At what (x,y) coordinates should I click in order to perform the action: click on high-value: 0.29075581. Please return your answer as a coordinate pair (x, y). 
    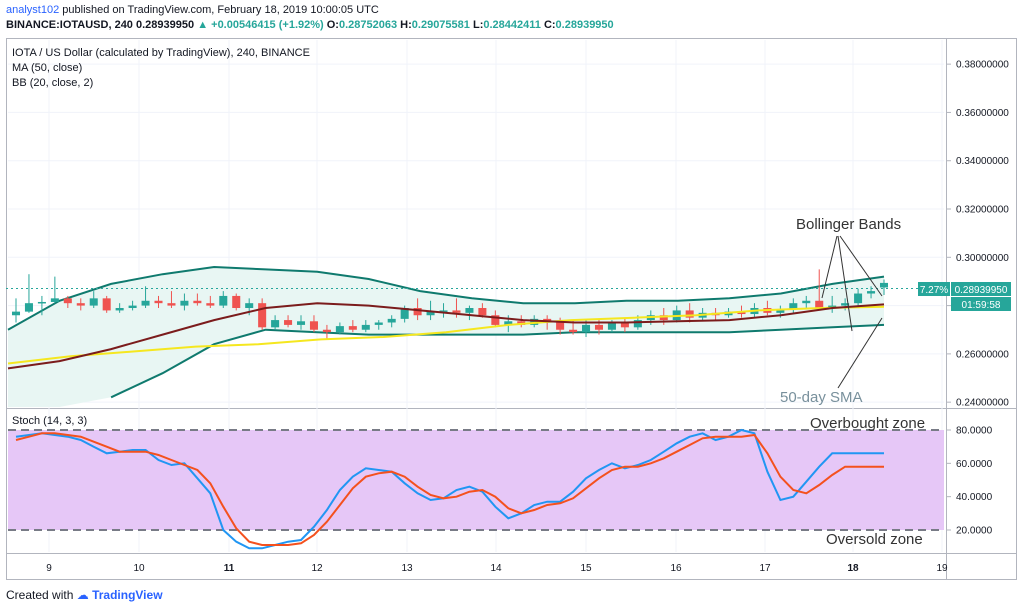
    Looking at the image, I should click on (440, 25).